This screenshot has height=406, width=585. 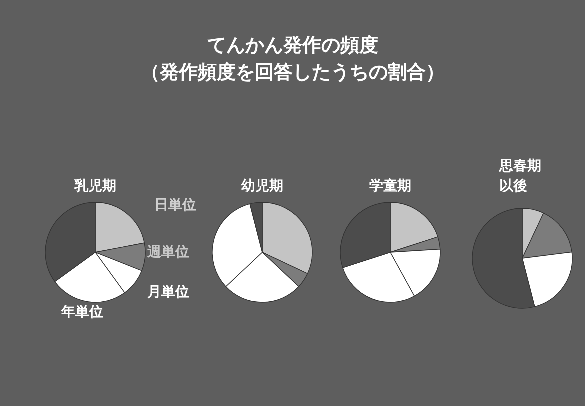 I want to click on chart-title: 思春期以後, so click(x=520, y=176).